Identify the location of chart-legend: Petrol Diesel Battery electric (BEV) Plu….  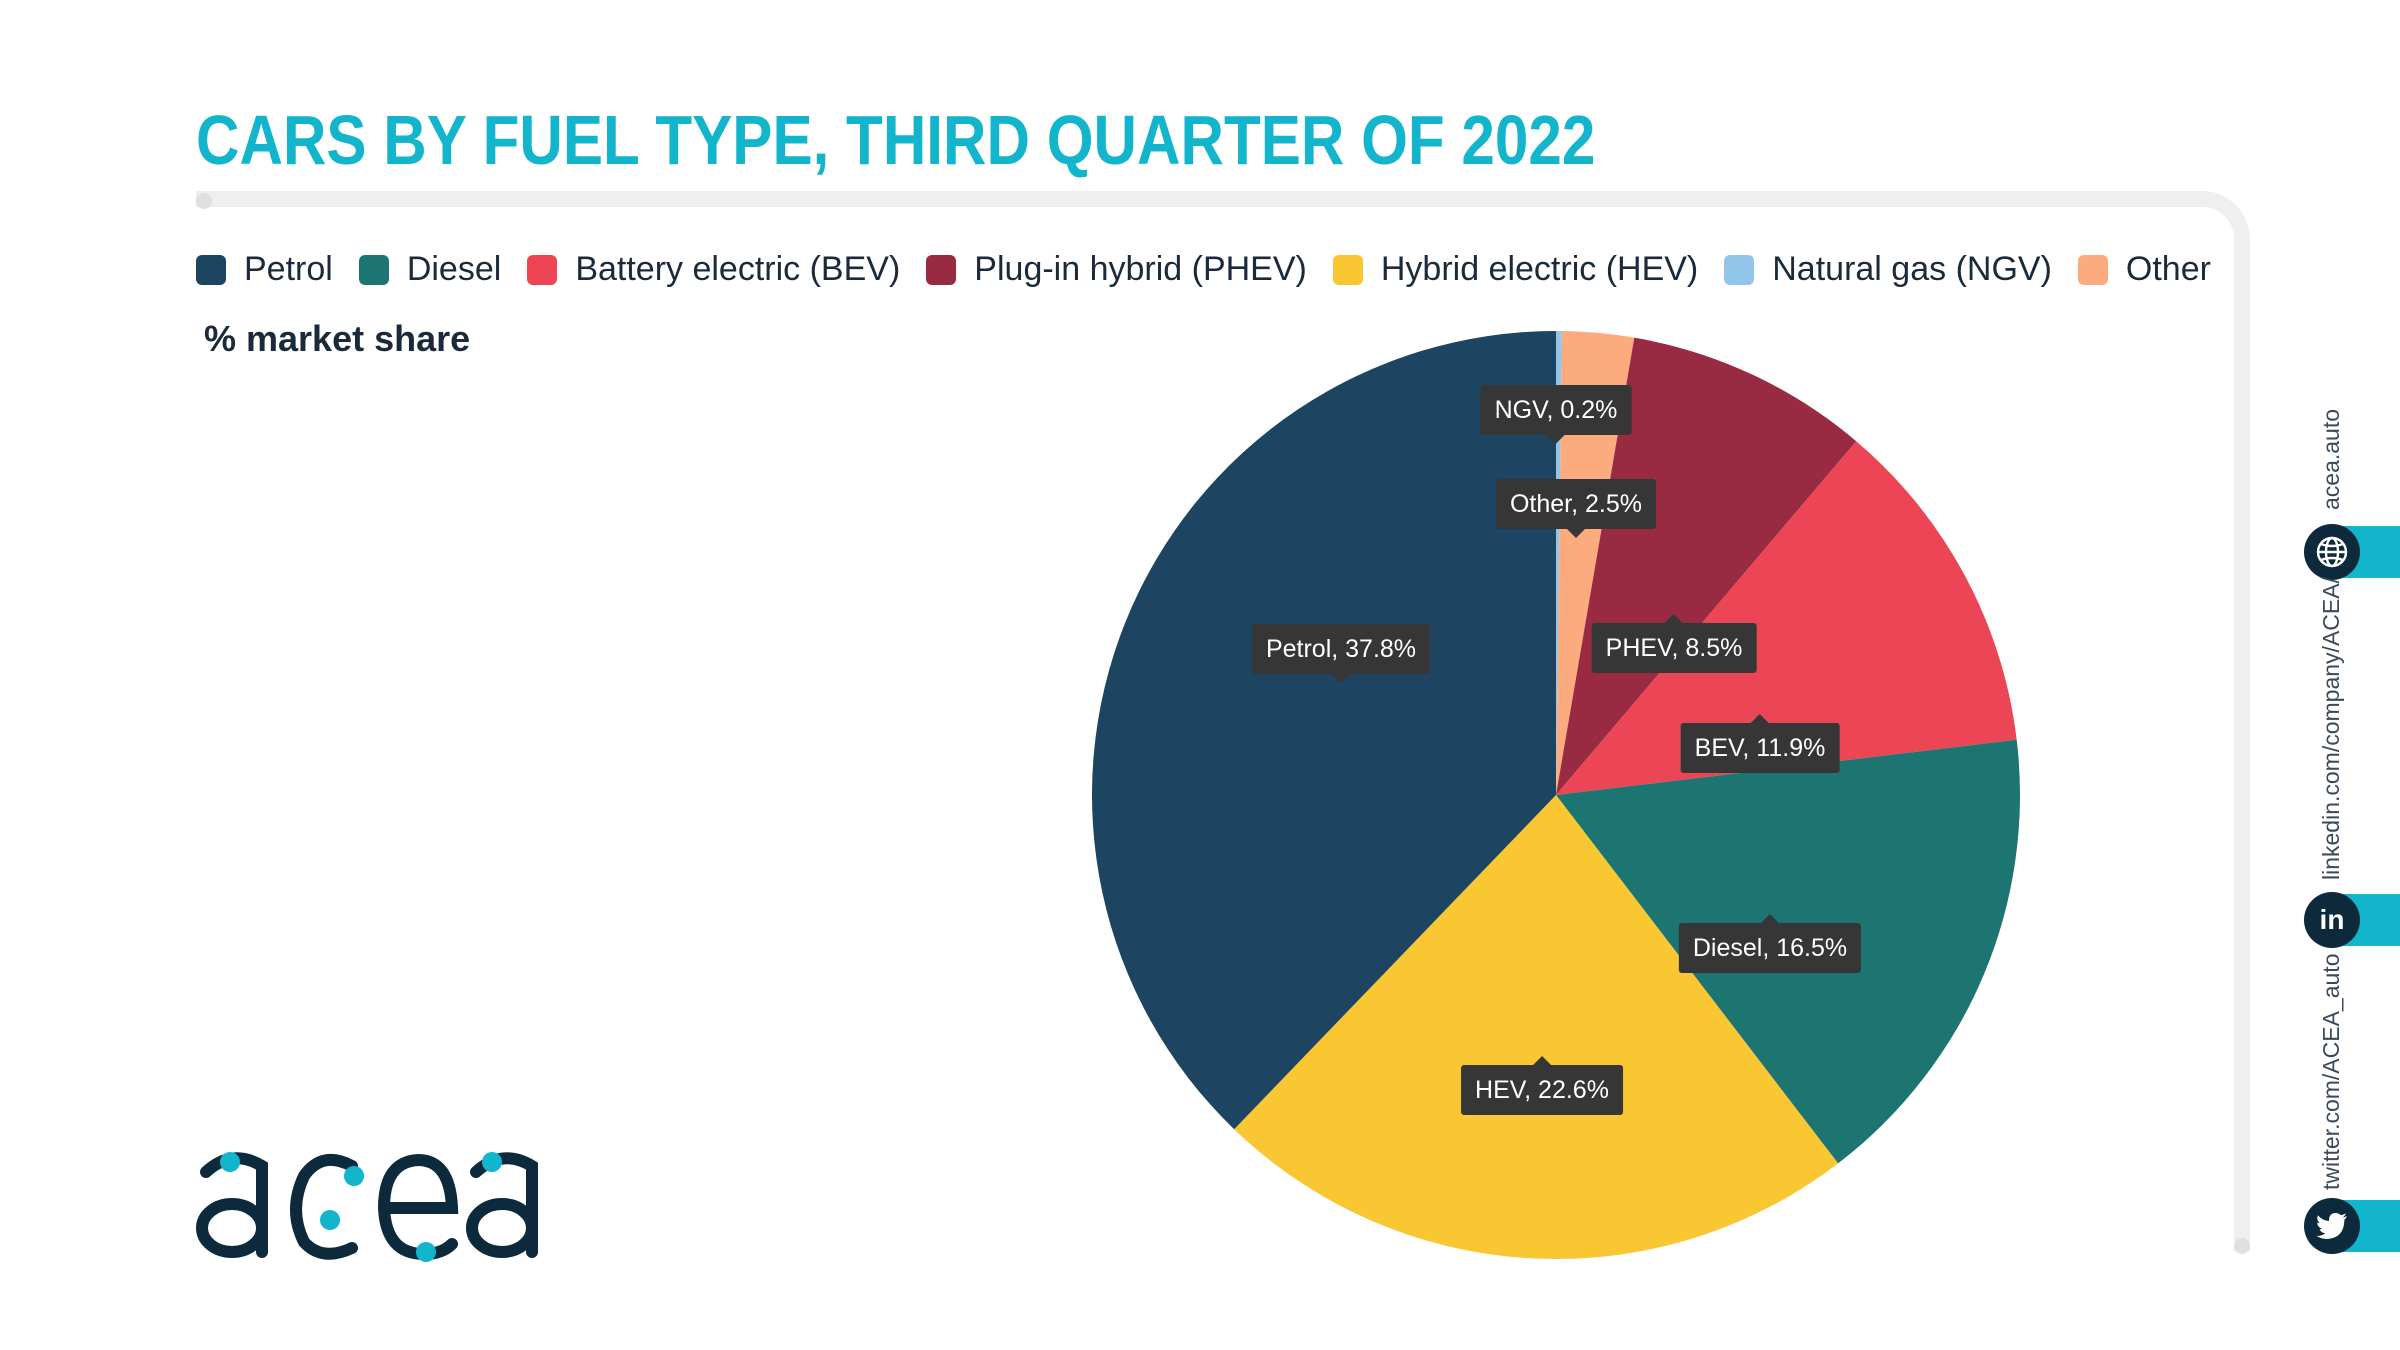
(1216, 269).